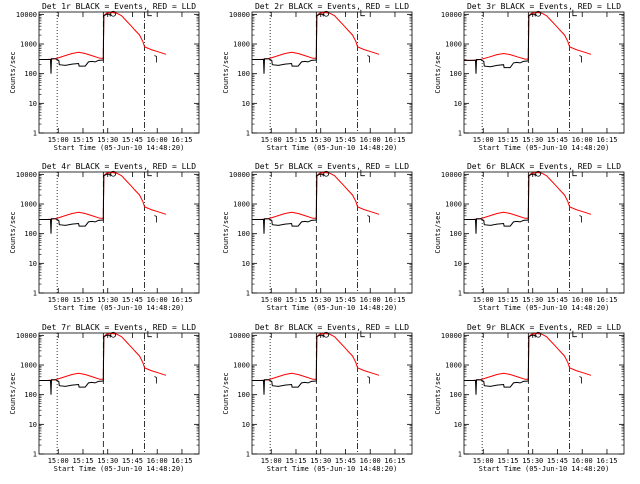 Image resolution: width=640 pixels, height=484 pixels. What do you see at coordinates (544, 327) in the screenshot?
I see `panel-title: Det 9r BLACK = Events, RED = LLD` at bounding box center [544, 327].